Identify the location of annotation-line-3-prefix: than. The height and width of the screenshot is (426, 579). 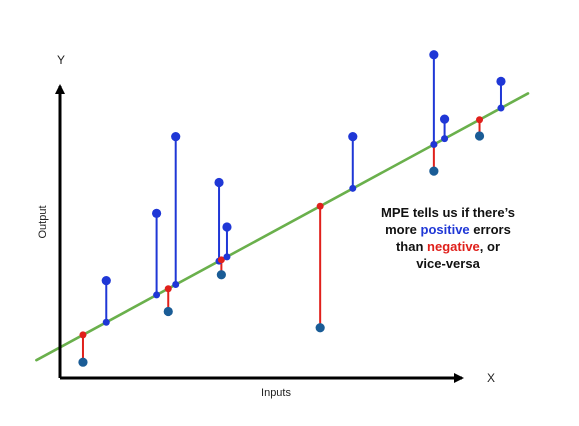
(411, 246).